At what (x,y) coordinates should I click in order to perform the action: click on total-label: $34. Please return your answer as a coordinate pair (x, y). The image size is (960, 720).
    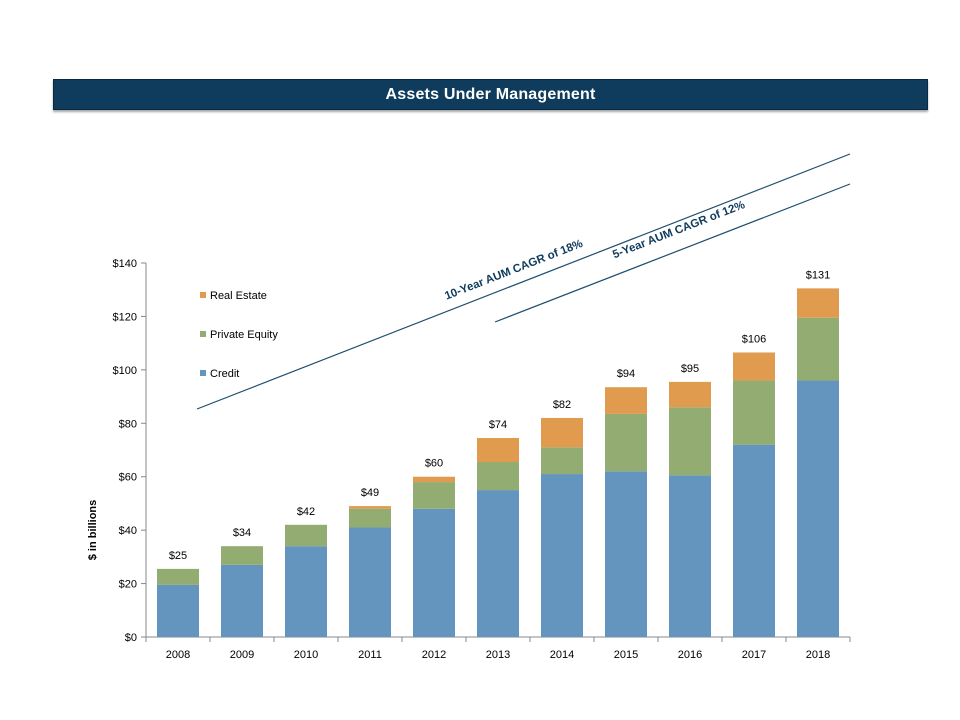
    Looking at the image, I should click on (242, 533).